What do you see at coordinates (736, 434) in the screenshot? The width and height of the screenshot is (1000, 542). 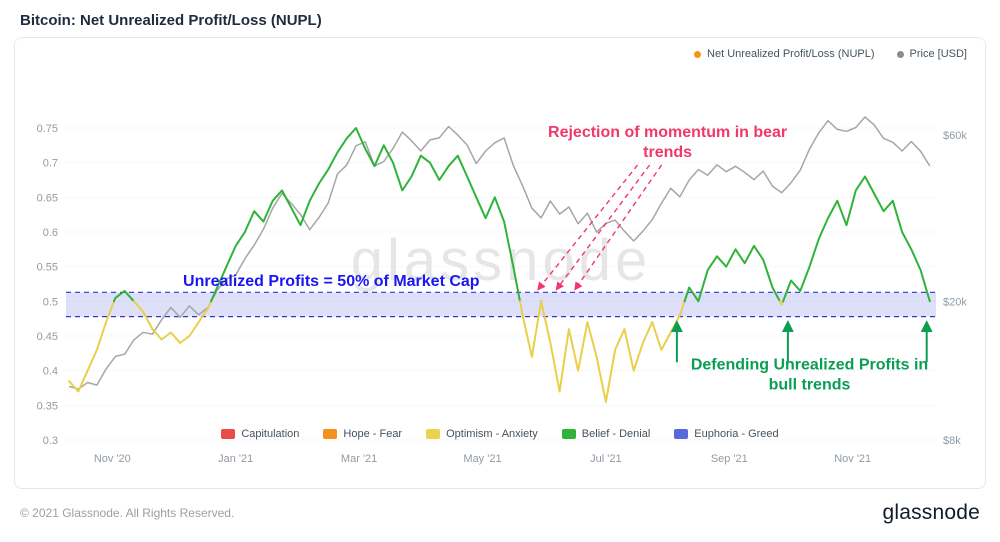 I see `legend-label: Euphoria - Greed` at bounding box center [736, 434].